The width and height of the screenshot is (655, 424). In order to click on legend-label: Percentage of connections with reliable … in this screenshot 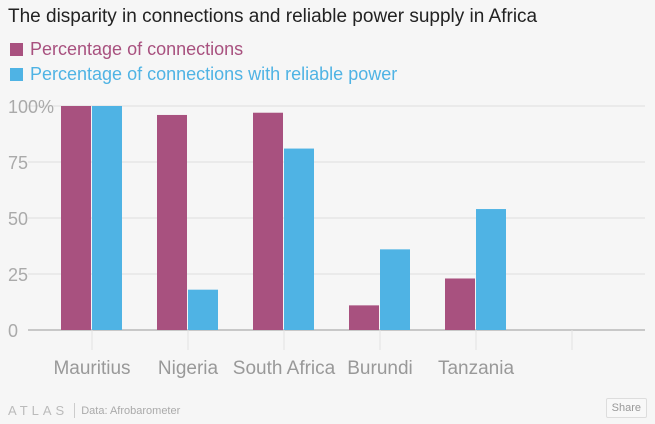, I will do `click(214, 74)`.